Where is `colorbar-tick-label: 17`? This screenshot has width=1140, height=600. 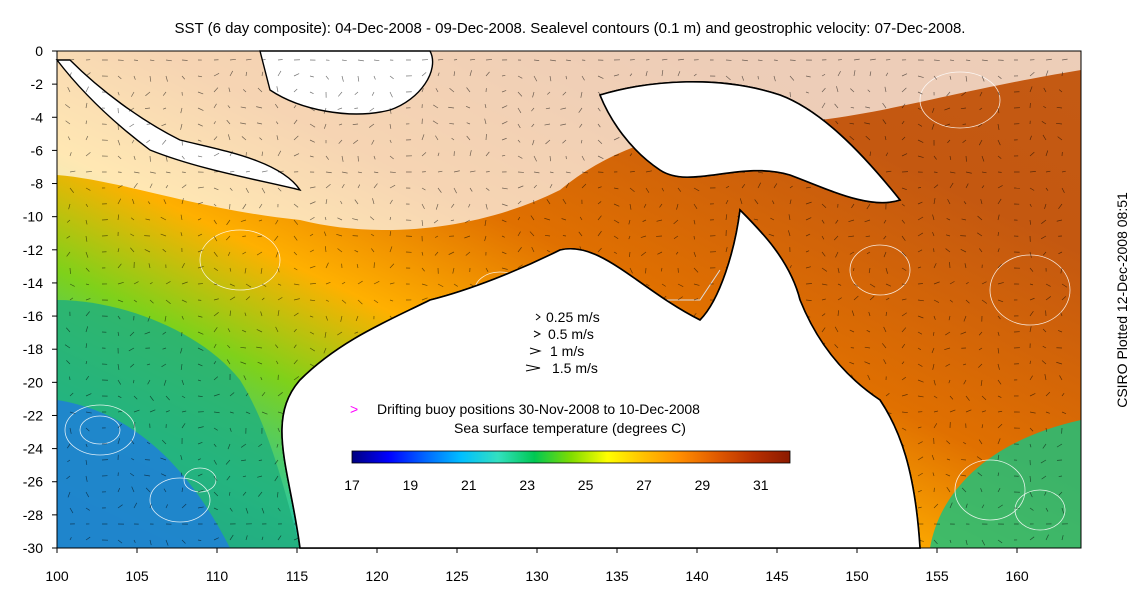
colorbar-tick-label: 17 is located at coordinates (352, 485).